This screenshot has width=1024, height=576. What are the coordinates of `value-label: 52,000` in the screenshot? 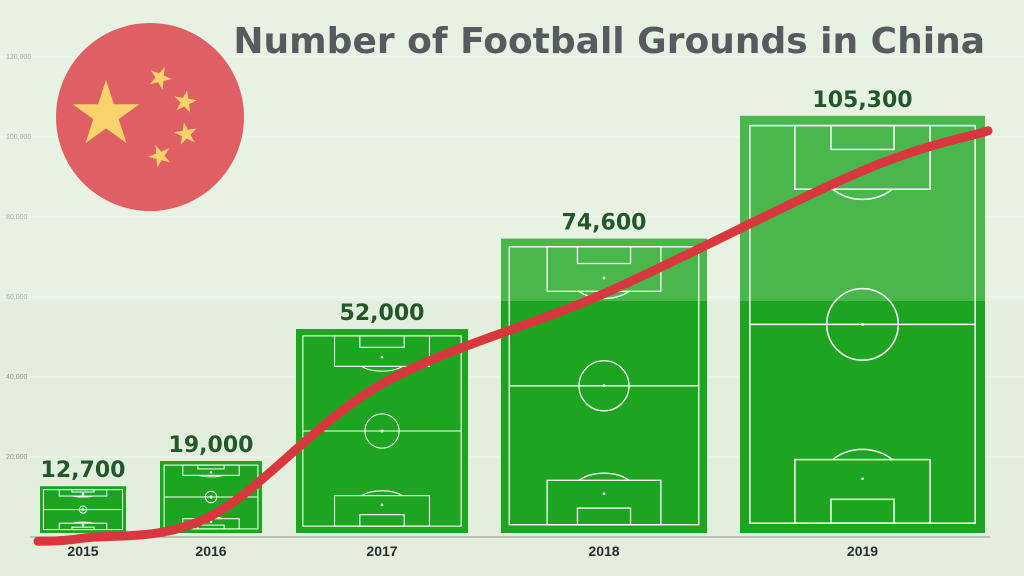 It's located at (382, 313).